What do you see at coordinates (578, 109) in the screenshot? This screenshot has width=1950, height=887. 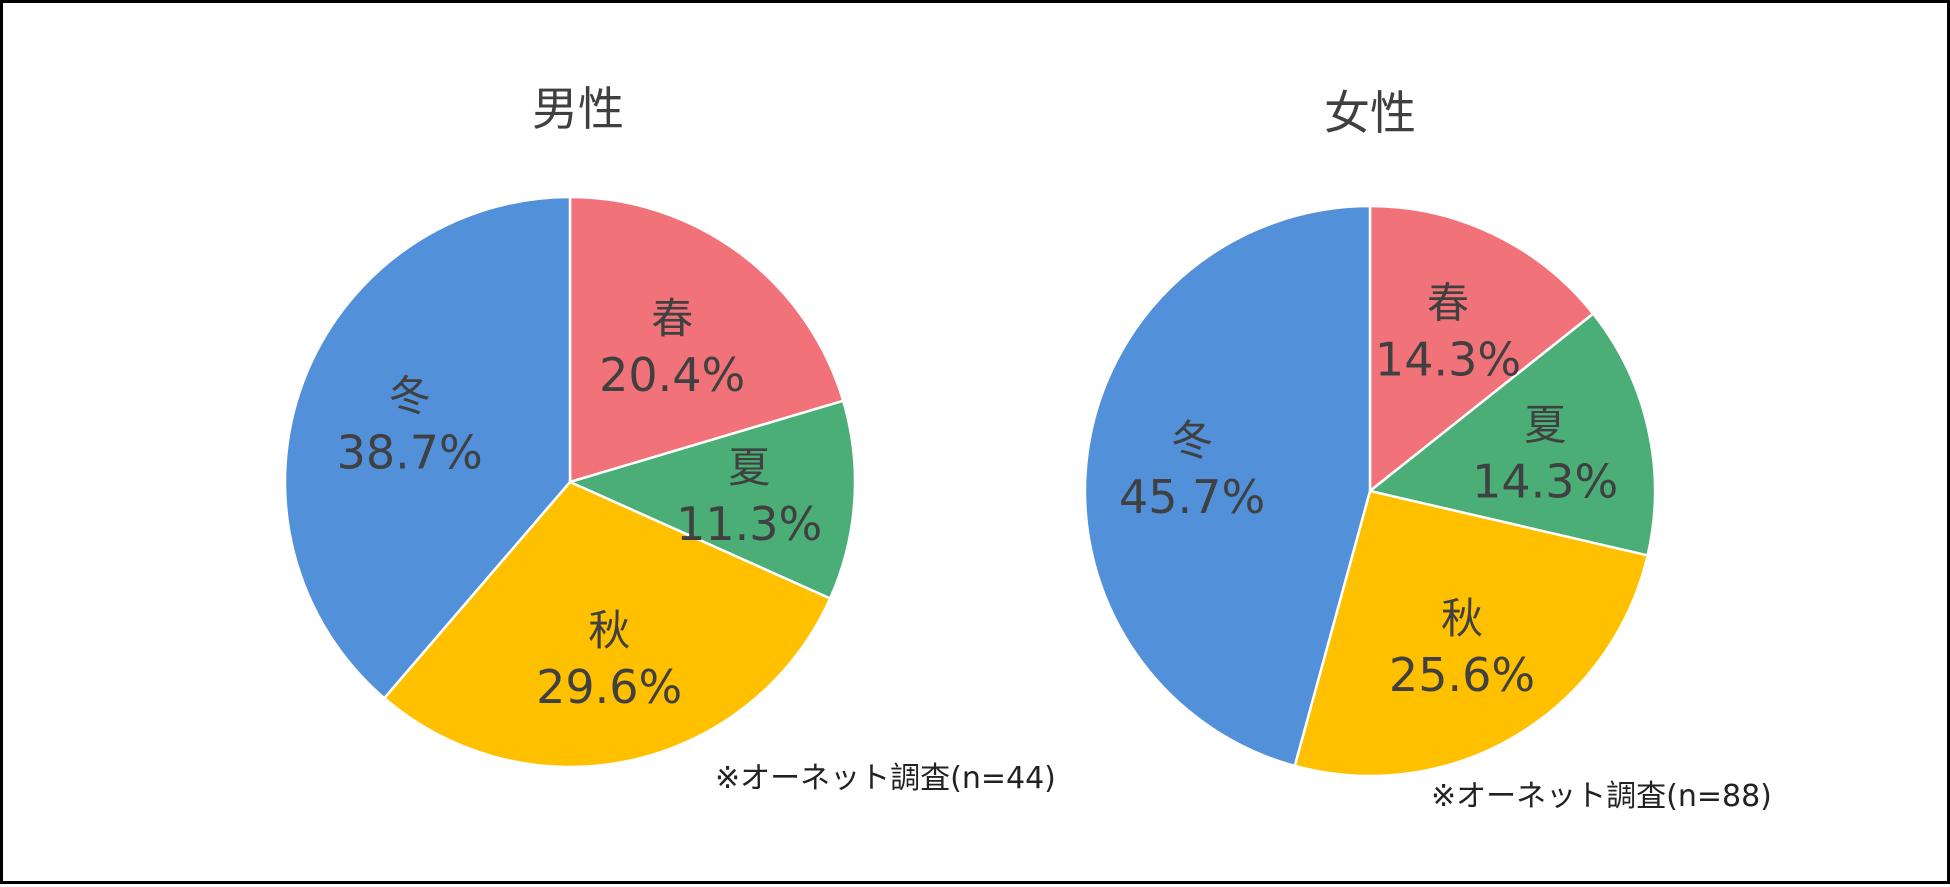 I see `chart-title: 男性` at bounding box center [578, 109].